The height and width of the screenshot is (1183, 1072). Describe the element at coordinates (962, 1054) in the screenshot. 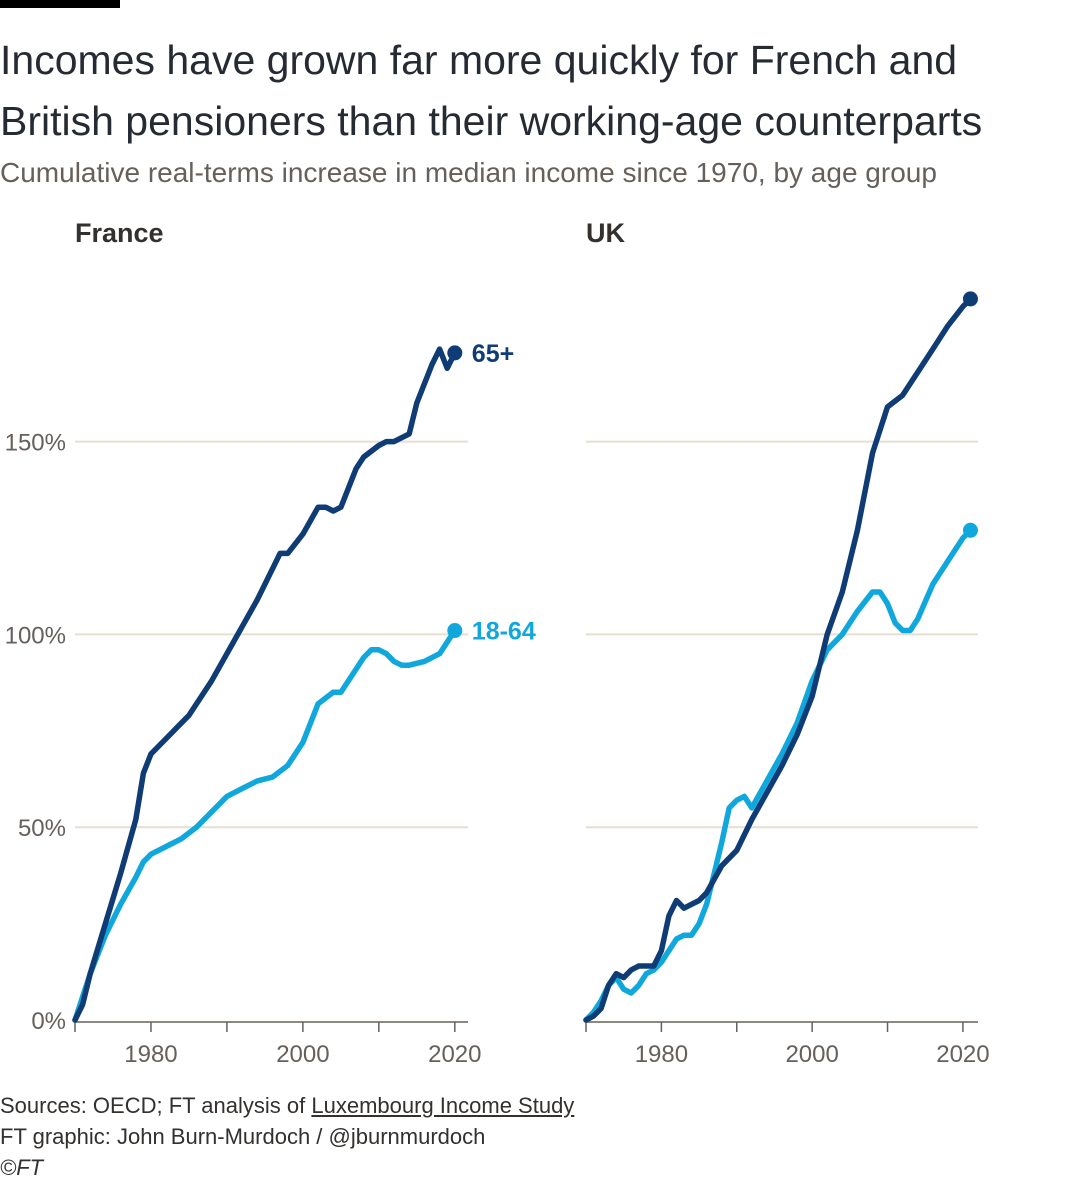

I see `x-tick-label-uk-2020: 2020` at that location.